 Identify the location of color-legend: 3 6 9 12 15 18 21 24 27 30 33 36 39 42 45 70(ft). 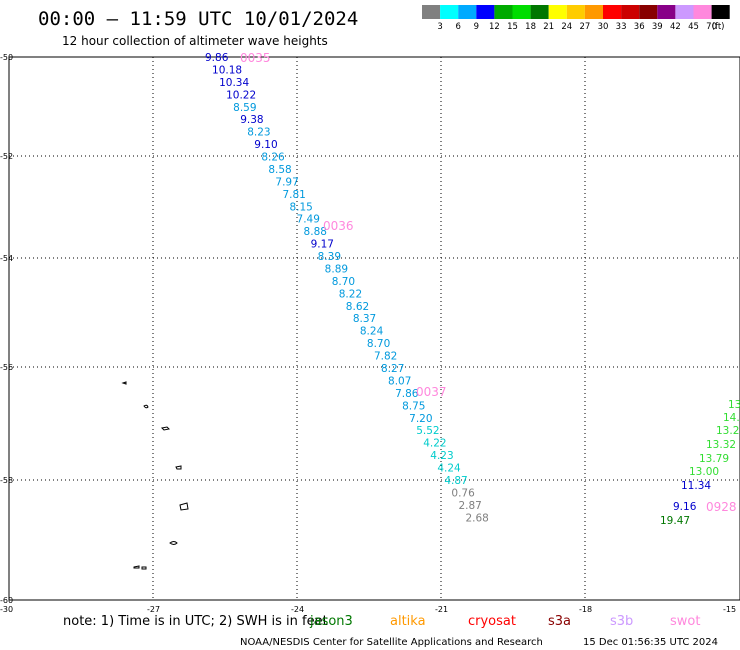
(576, 18).